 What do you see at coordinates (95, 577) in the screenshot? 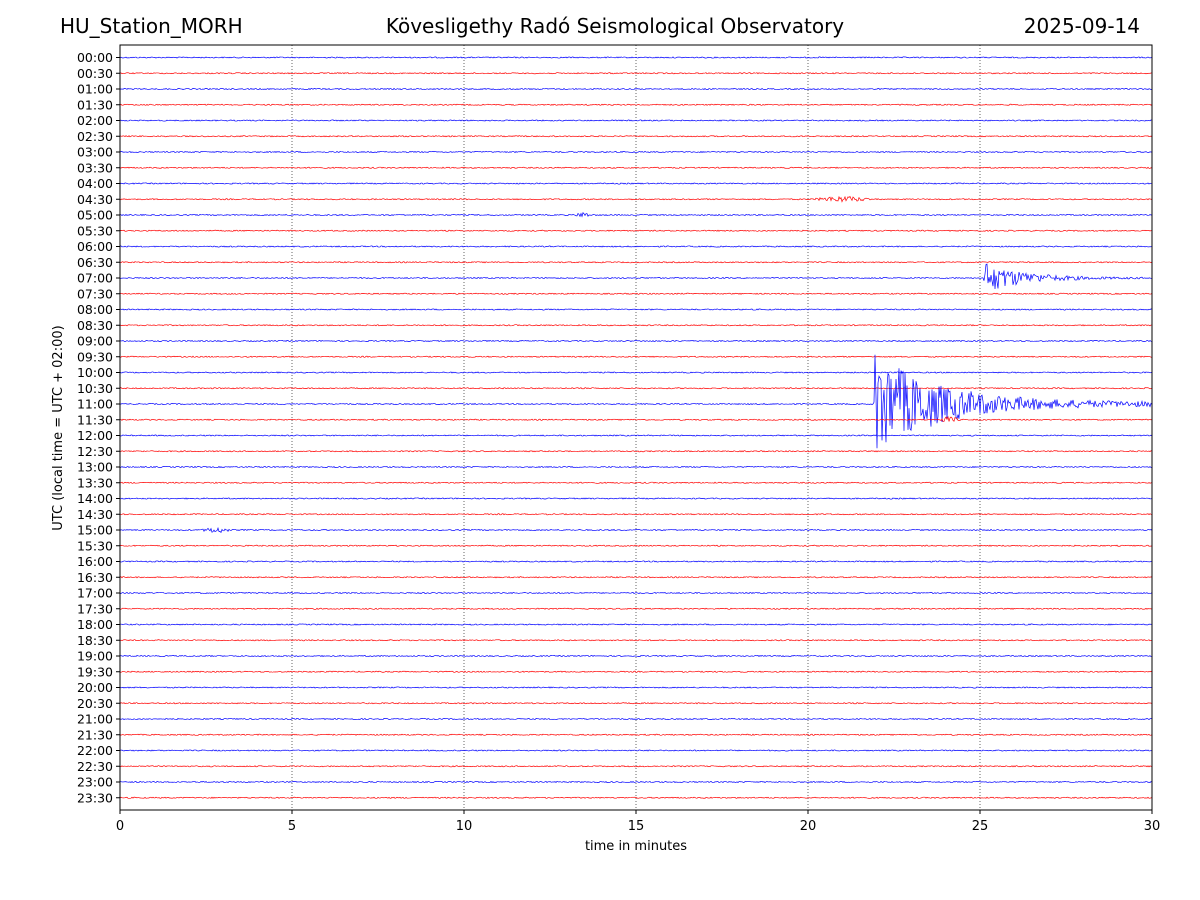
I see `y-tick-label: 16:30` at bounding box center [95, 577].